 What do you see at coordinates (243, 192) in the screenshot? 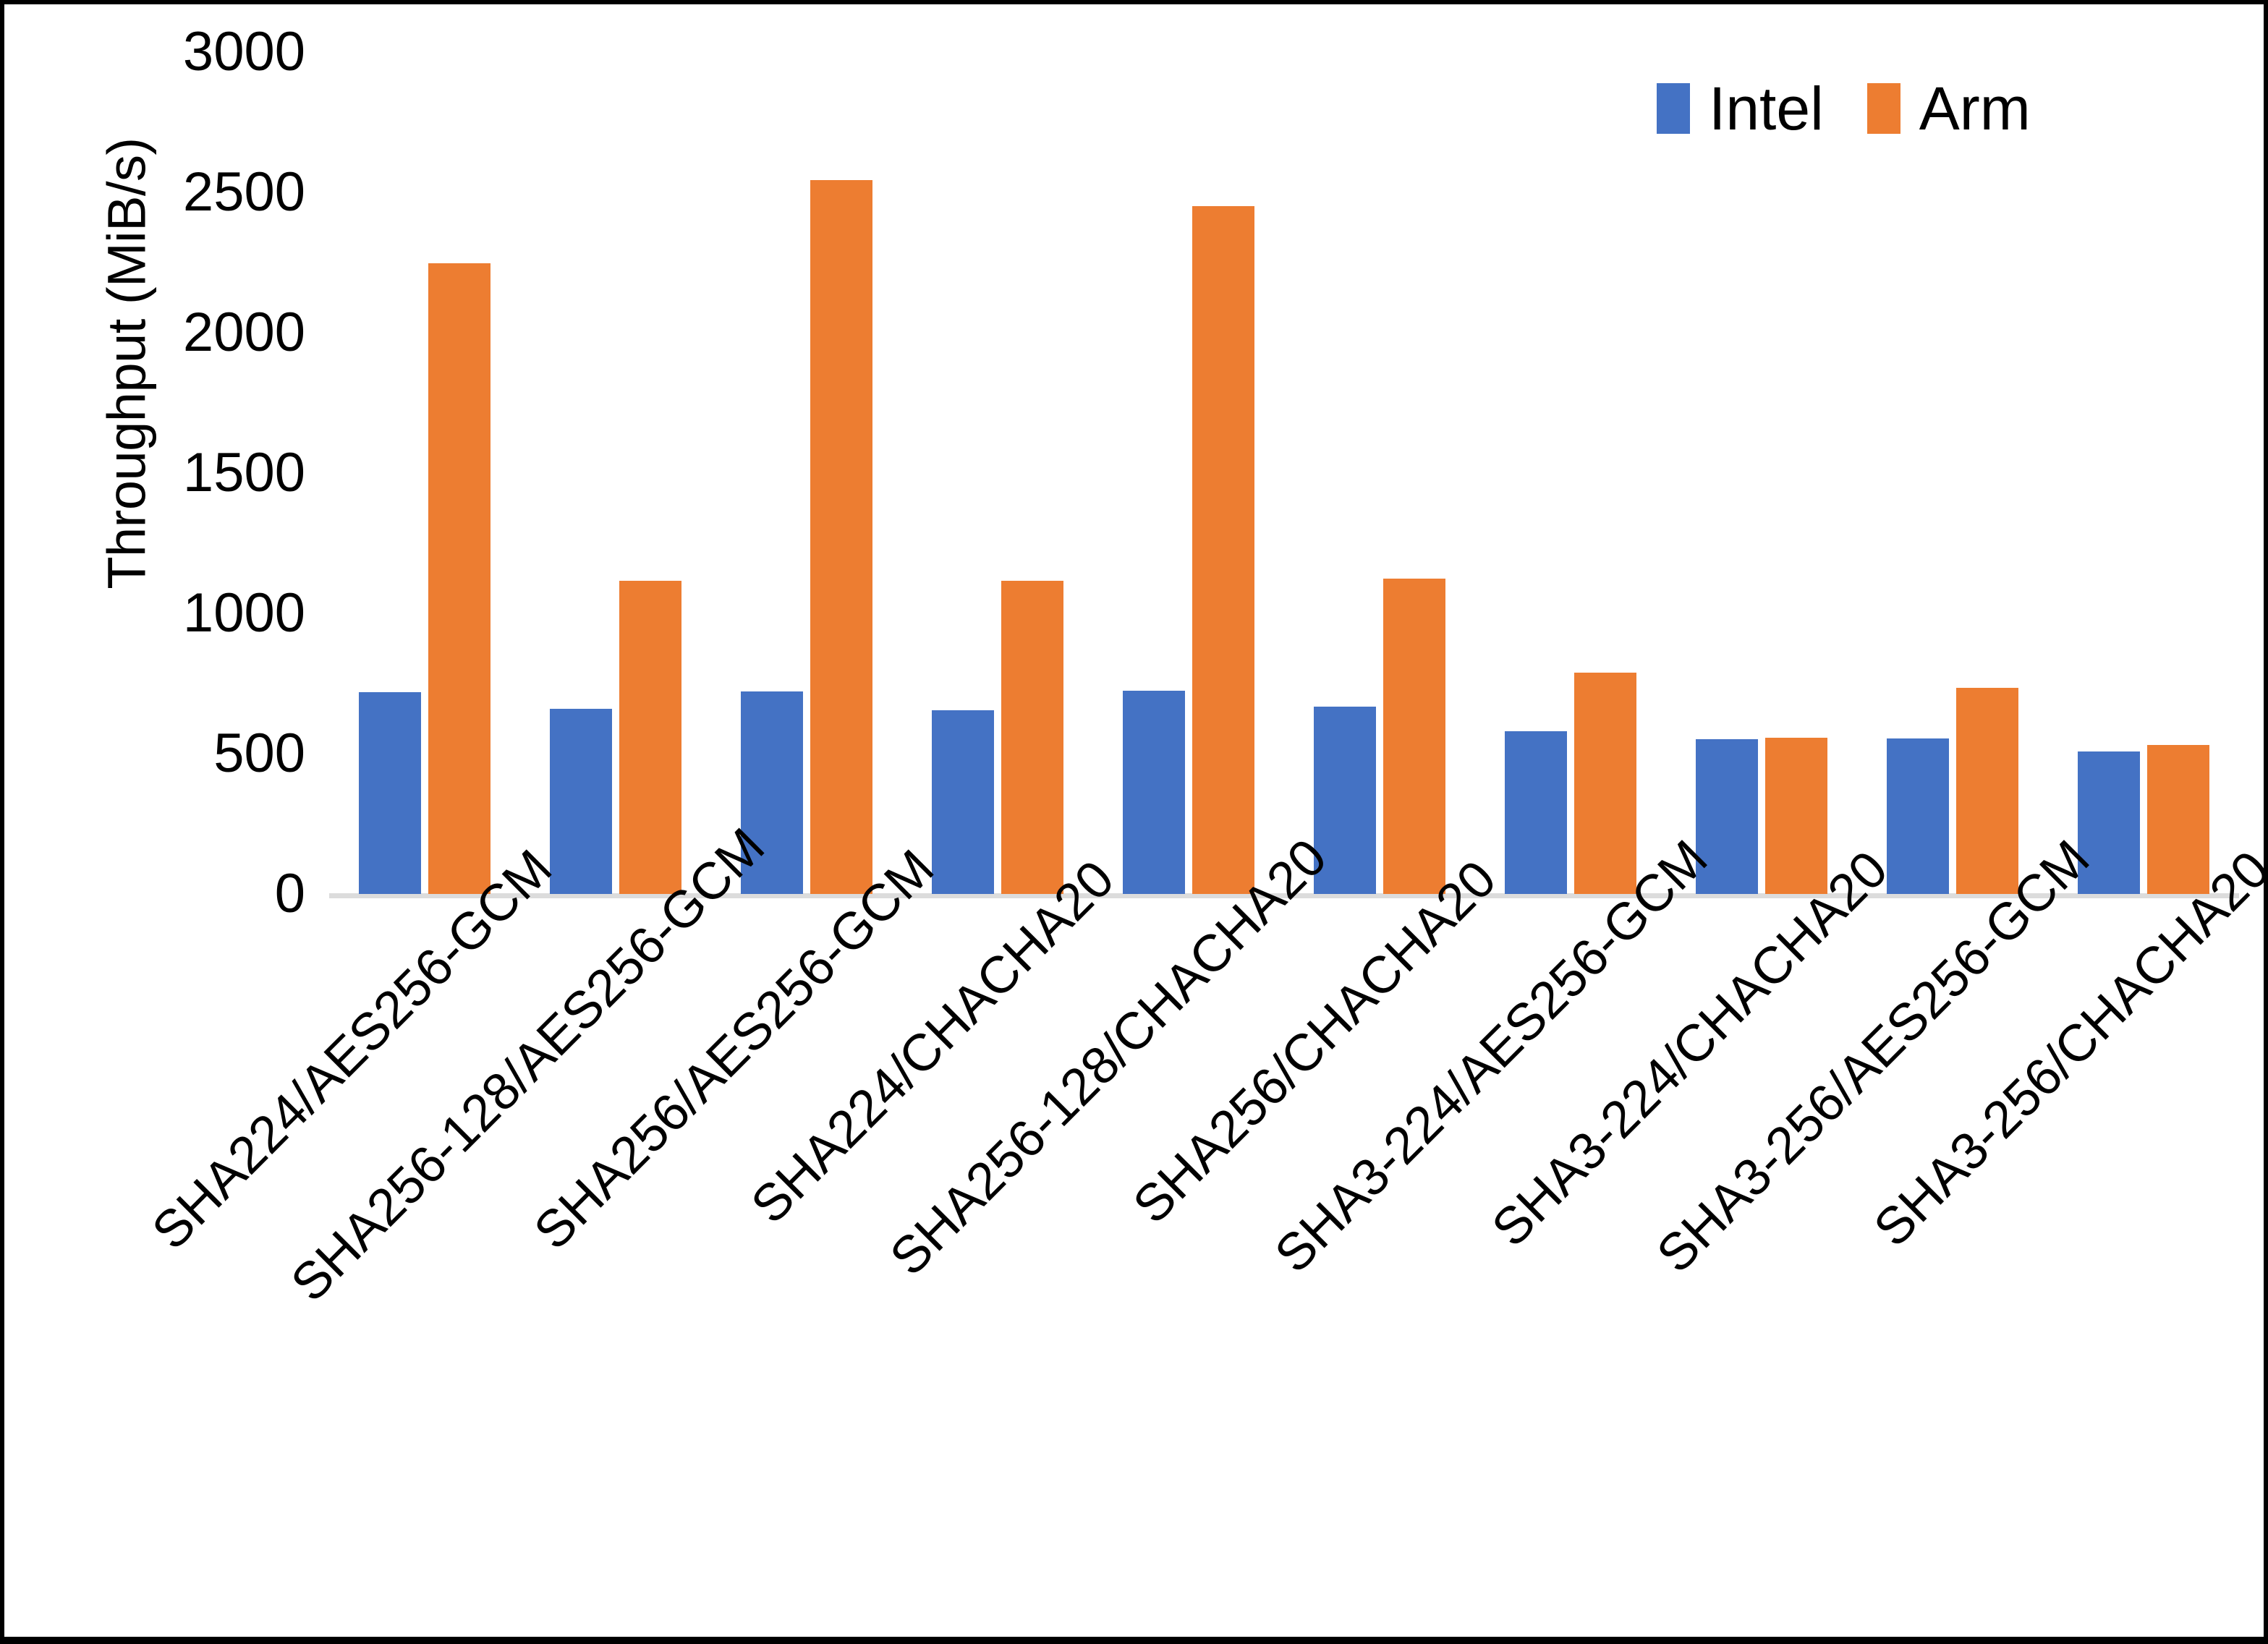
I see `y-axis-tick-label: 2500` at bounding box center [243, 192].